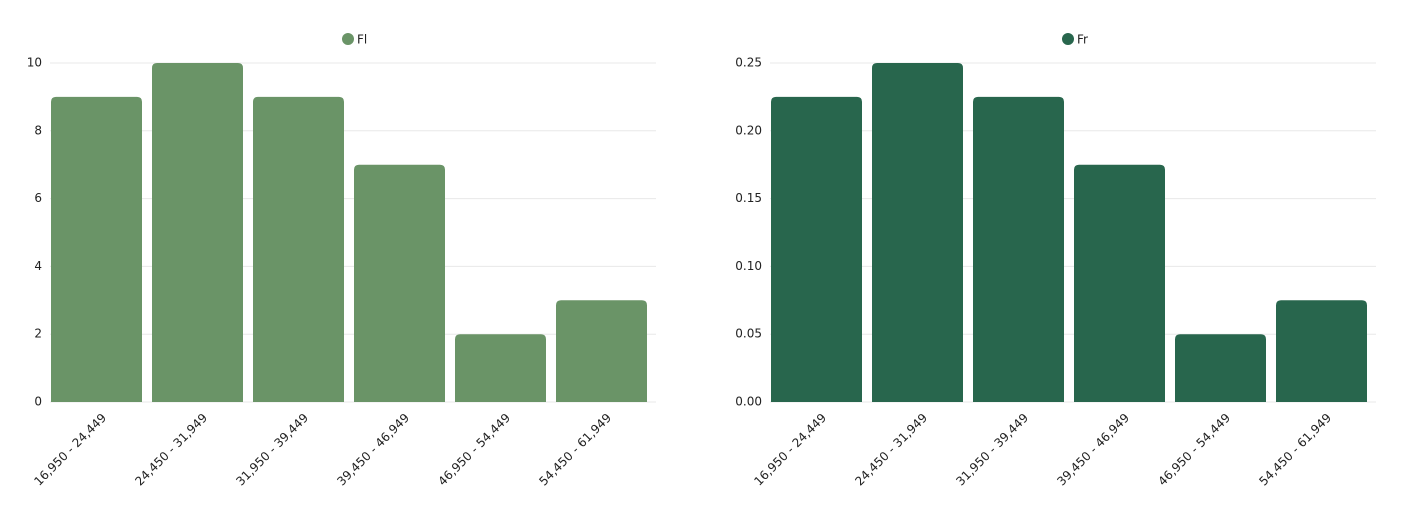 The width and height of the screenshot is (1415, 510). Describe the element at coordinates (748, 198) in the screenshot. I see `y-tick-label: 0.15` at that location.